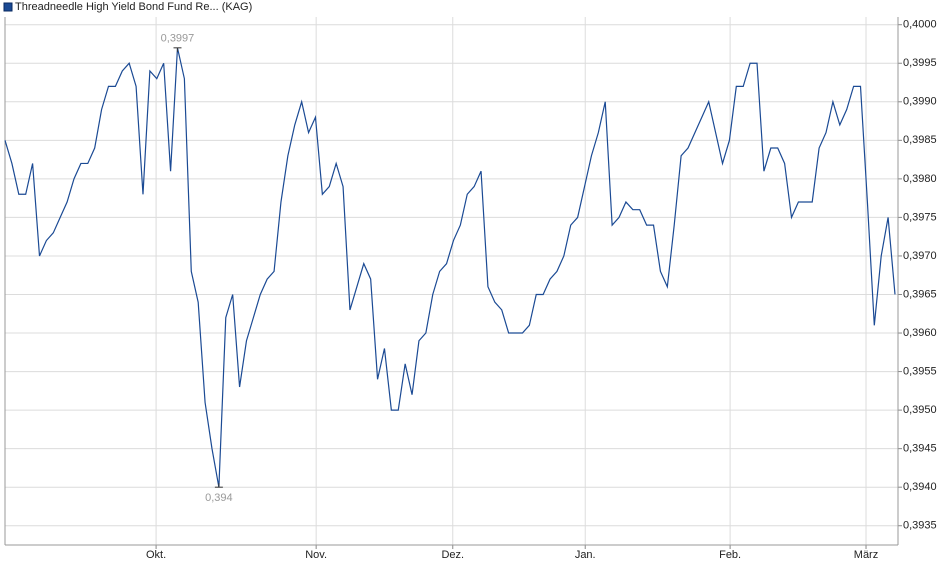 Image resolution: width=940 pixels, height=579 pixels. I want to click on y-tick-label: 0,3985, so click(920, 140).